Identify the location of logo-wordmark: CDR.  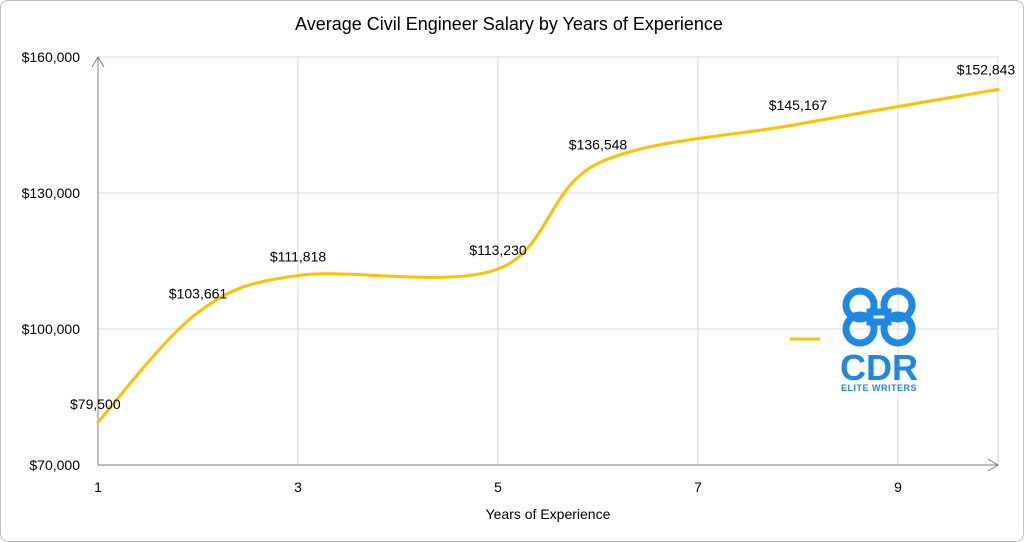
(879, 367).